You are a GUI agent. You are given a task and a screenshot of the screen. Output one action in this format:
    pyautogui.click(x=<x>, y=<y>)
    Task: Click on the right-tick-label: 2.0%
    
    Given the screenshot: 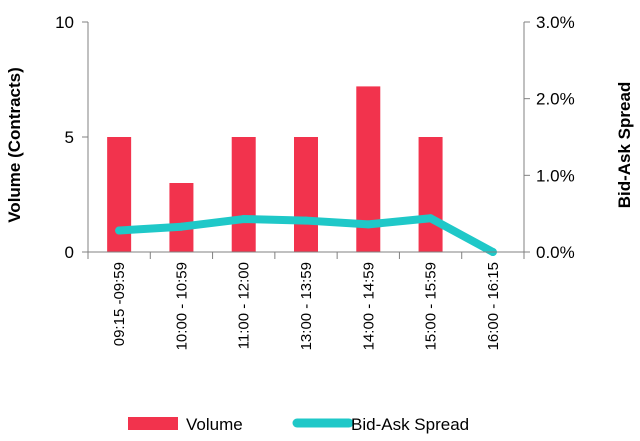 What is the action you would take?
    pyautogui.click(x=555, y=99)
    